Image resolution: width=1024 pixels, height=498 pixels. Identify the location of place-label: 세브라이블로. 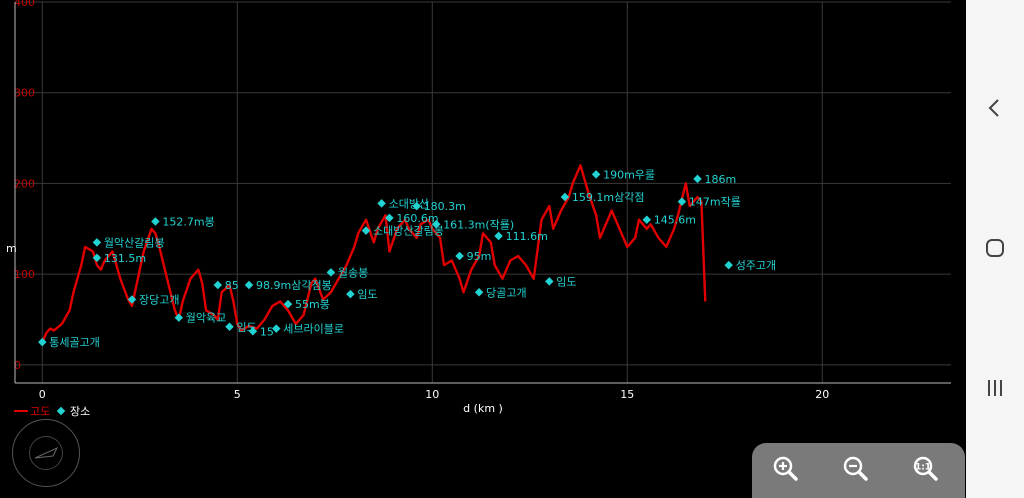
(313, 329).